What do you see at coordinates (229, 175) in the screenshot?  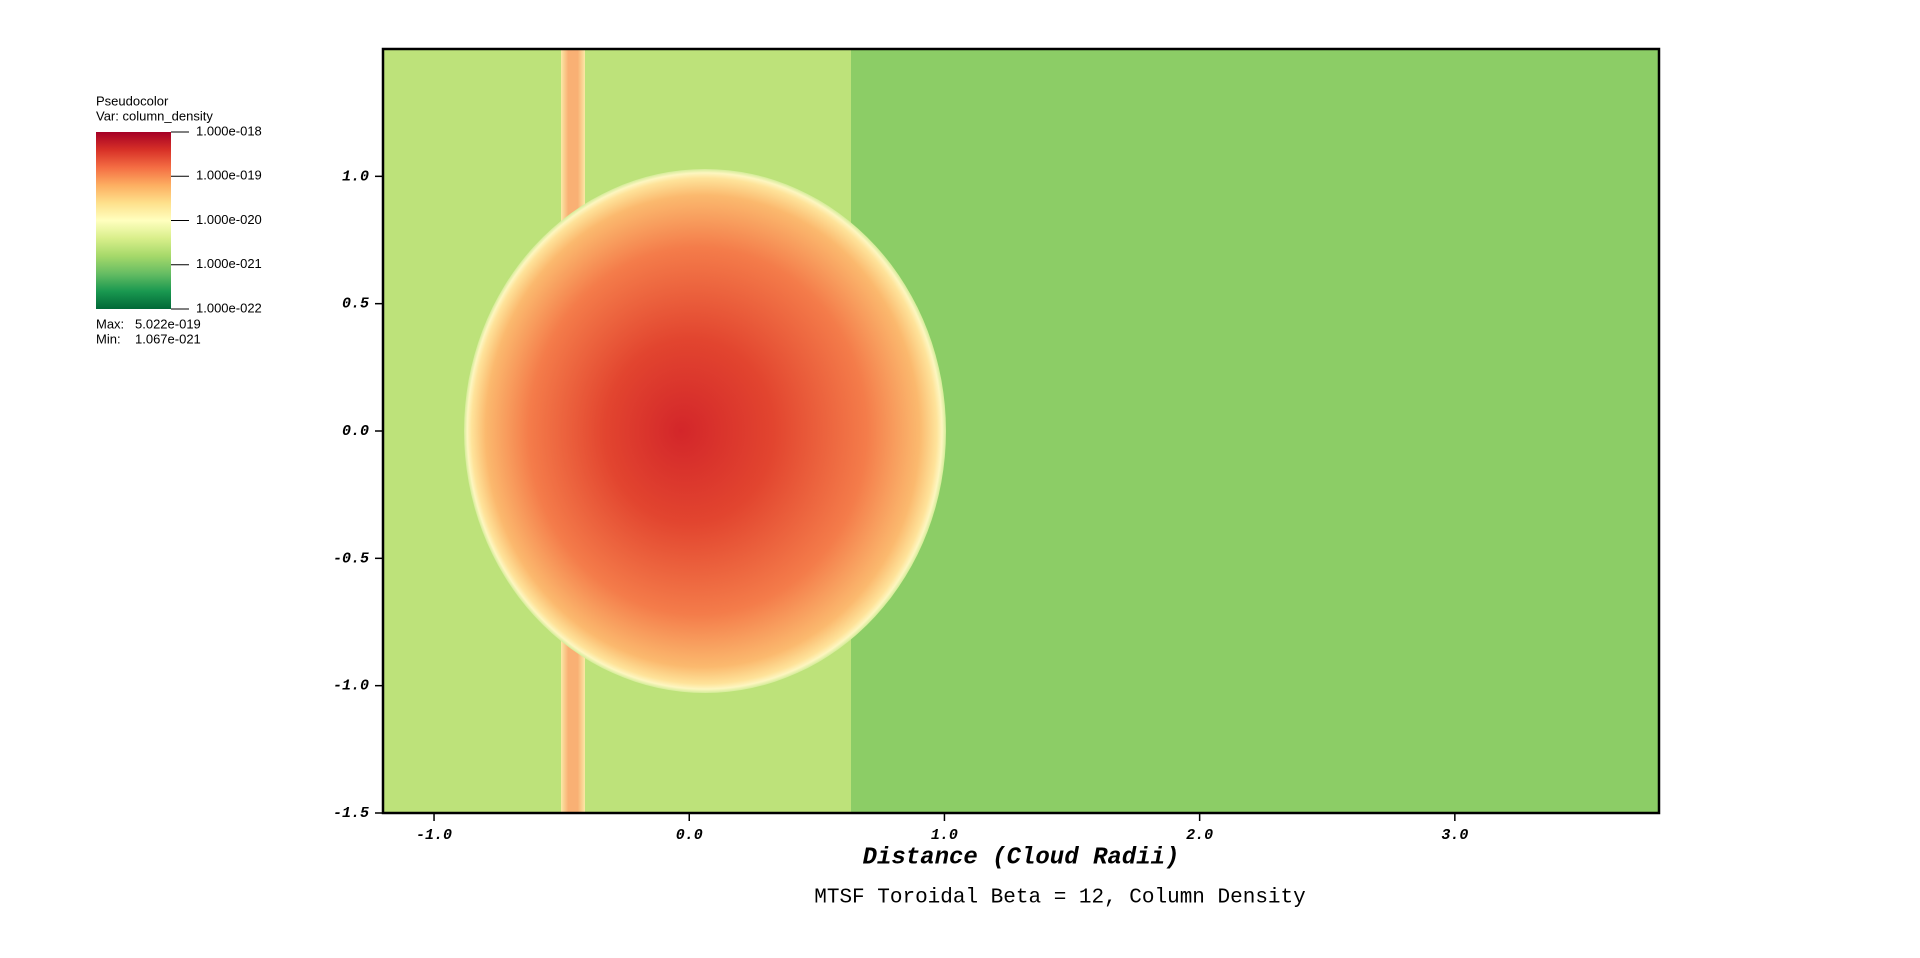 I see `colorbar-tick-label: 1.000e-019` at bounding box center [229, 175].